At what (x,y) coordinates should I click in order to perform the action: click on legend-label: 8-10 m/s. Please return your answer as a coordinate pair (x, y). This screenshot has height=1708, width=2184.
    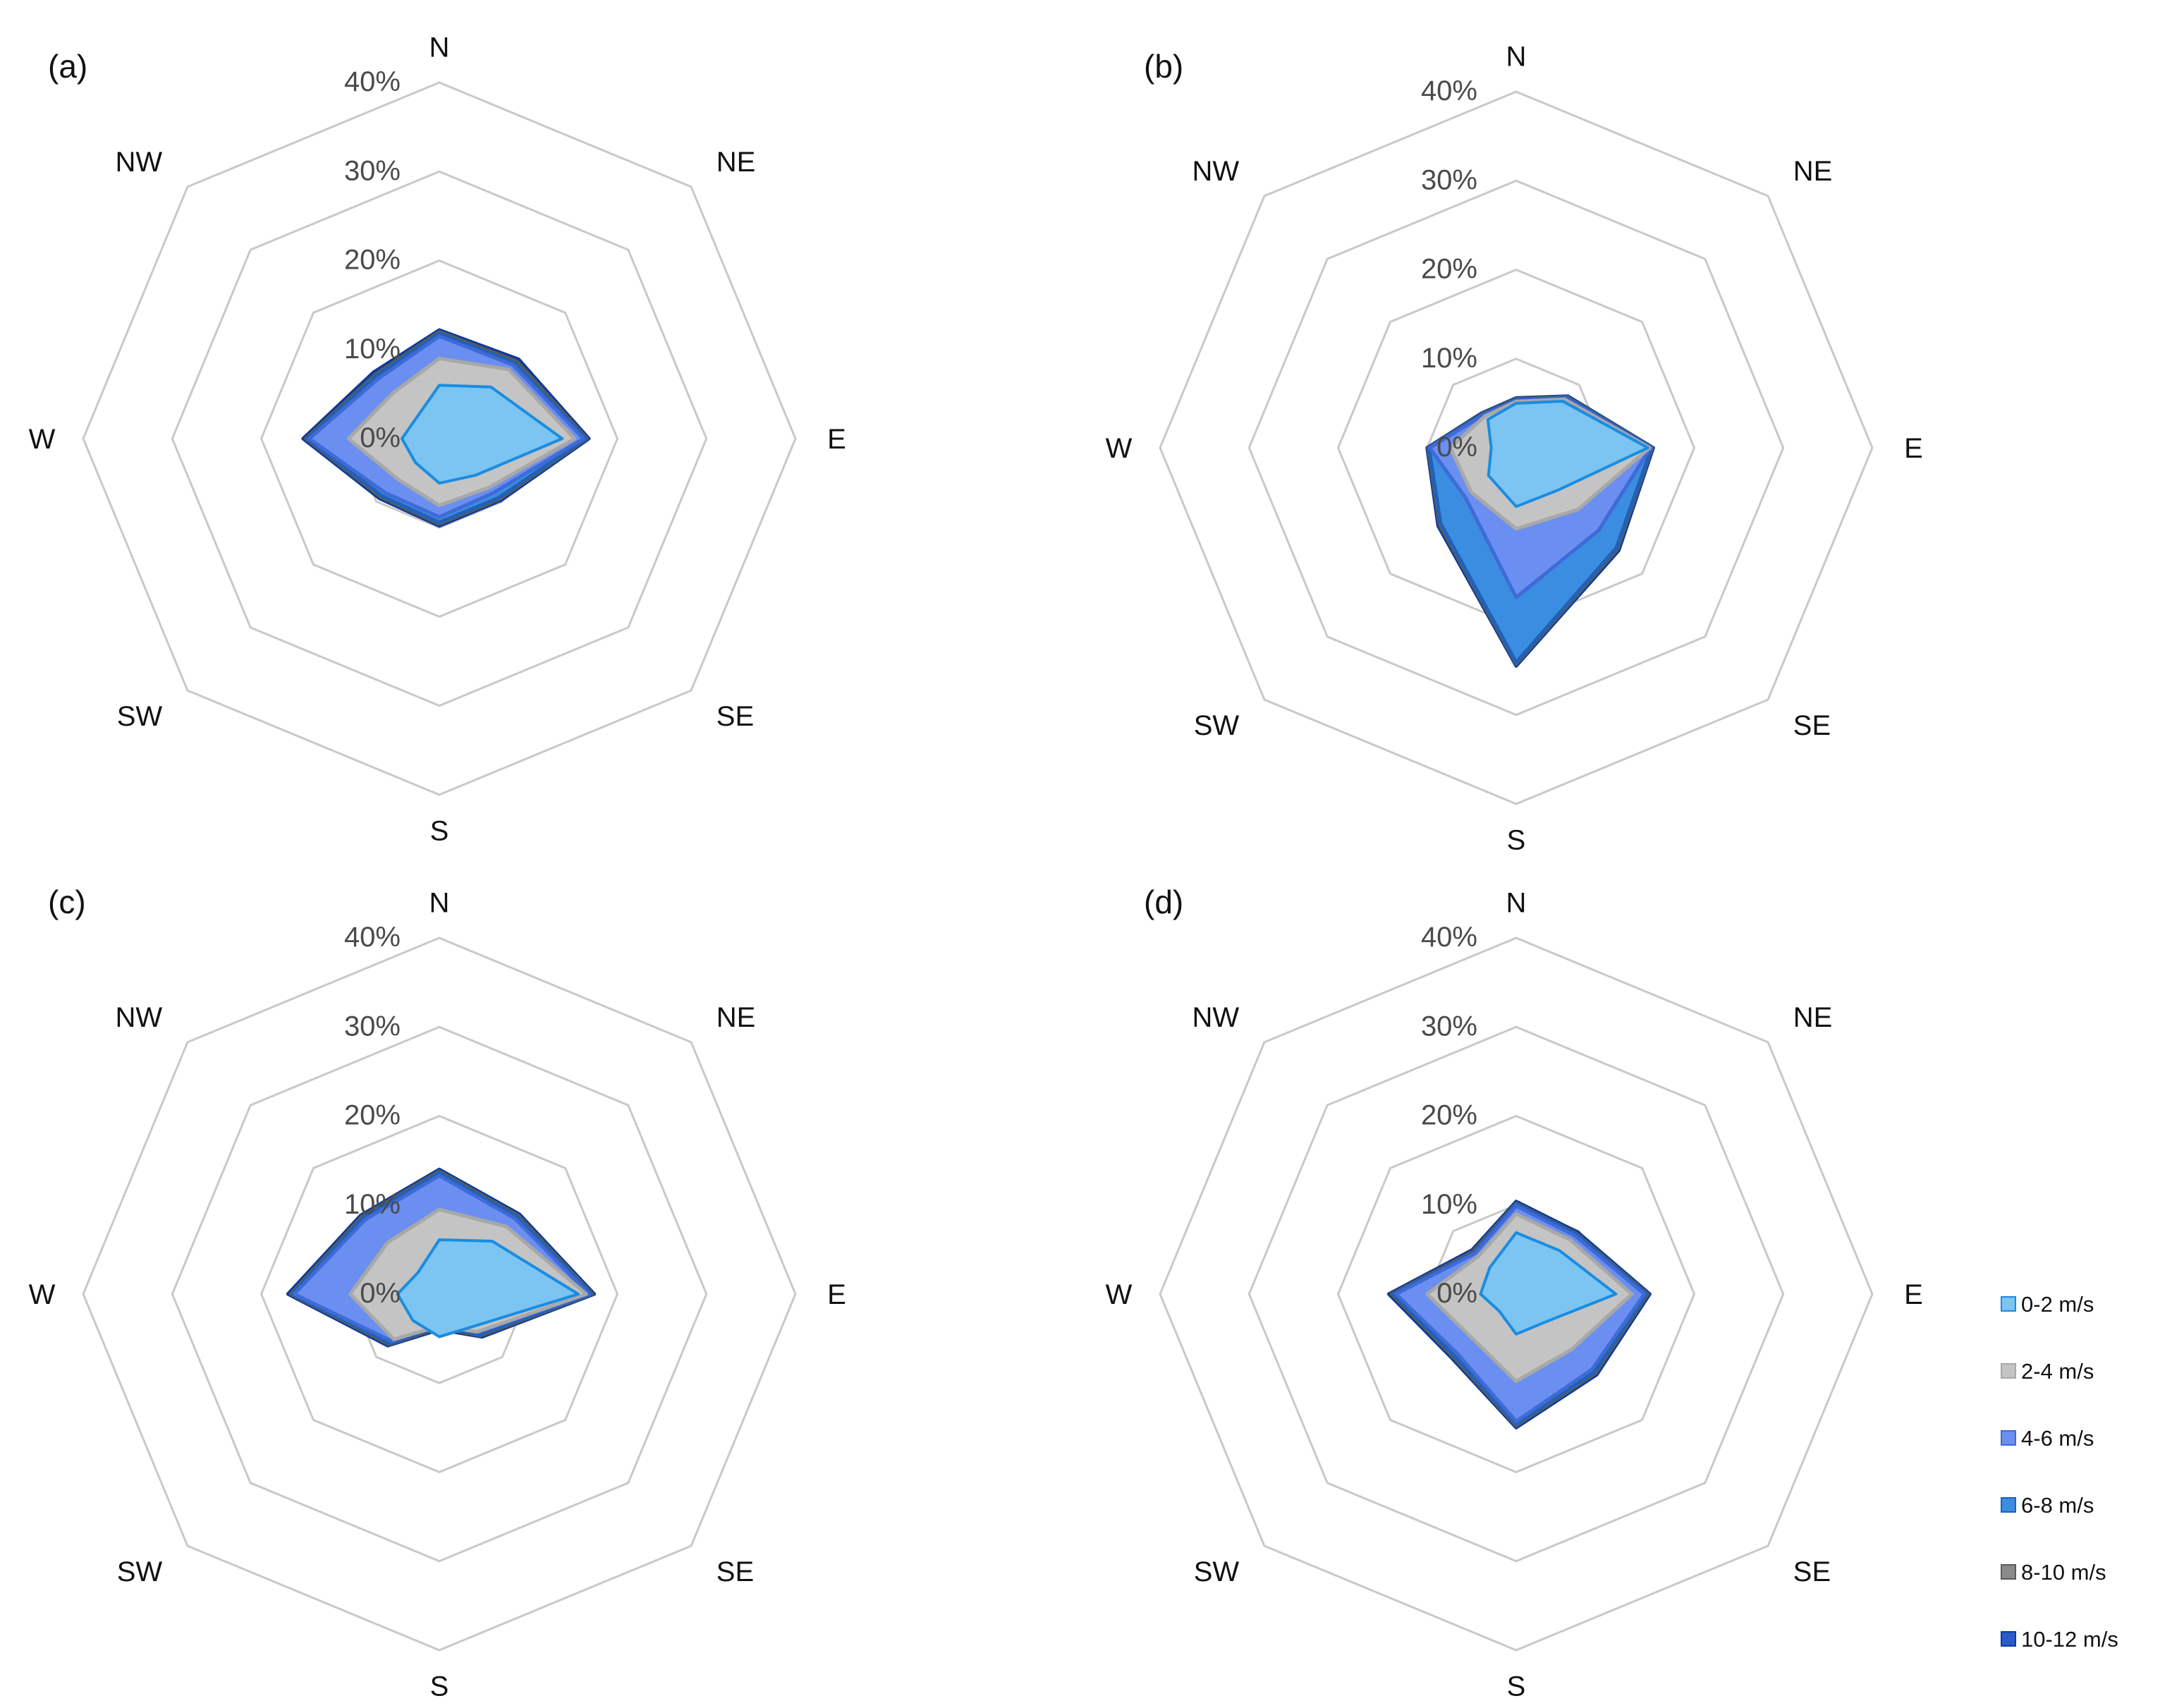
    Looking at the image, I should click on (2063, 1572).